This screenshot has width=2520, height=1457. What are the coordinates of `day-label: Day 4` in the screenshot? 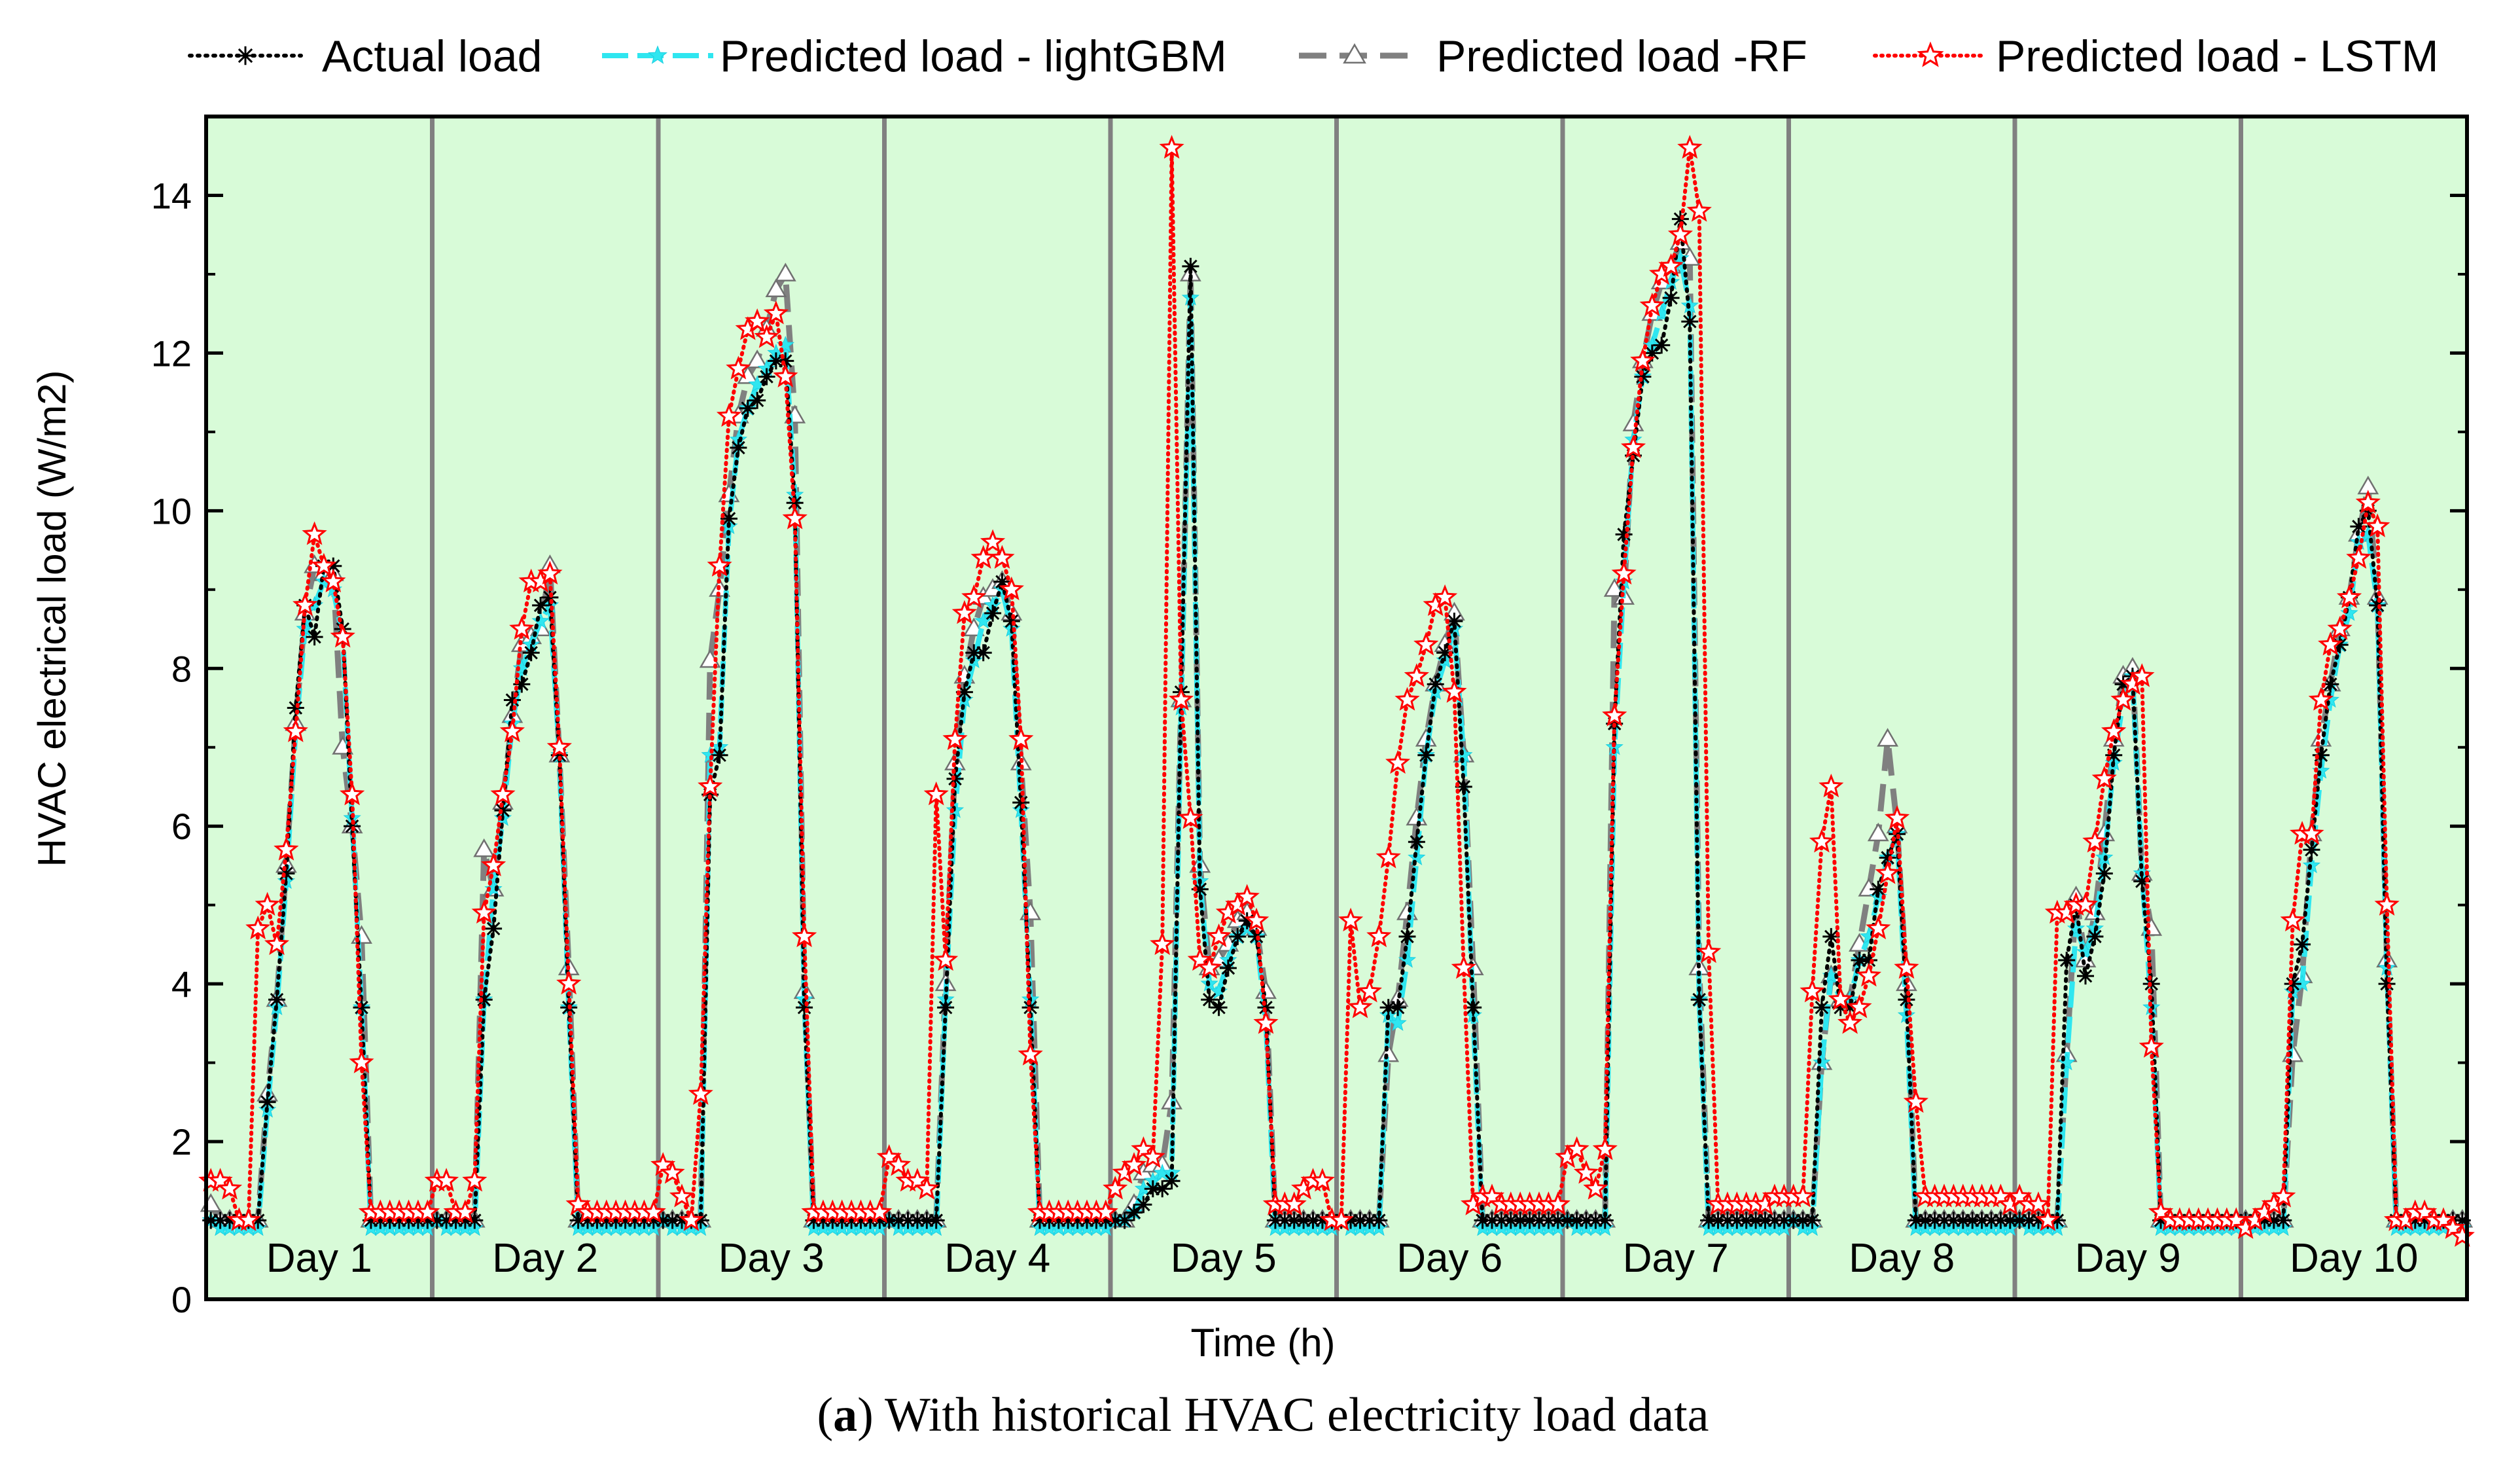 It's located at (997, 1258).